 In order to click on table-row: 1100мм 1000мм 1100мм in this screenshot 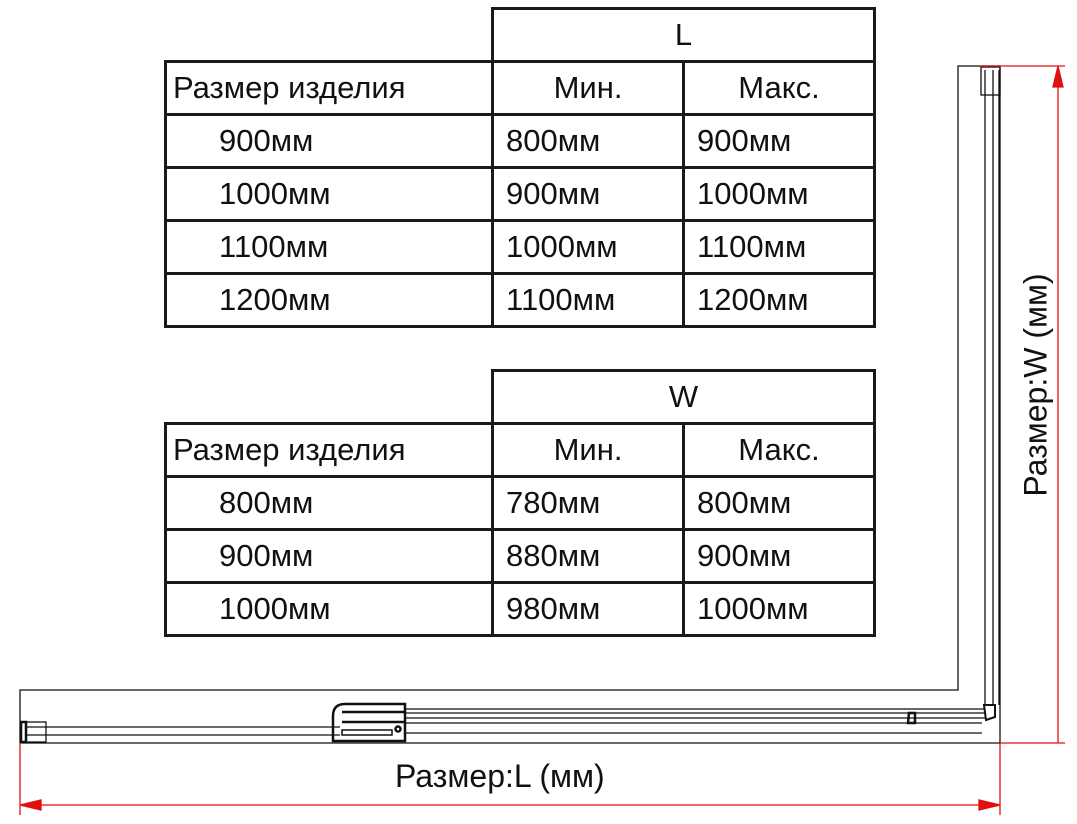, I will do `click(520, 247)`.